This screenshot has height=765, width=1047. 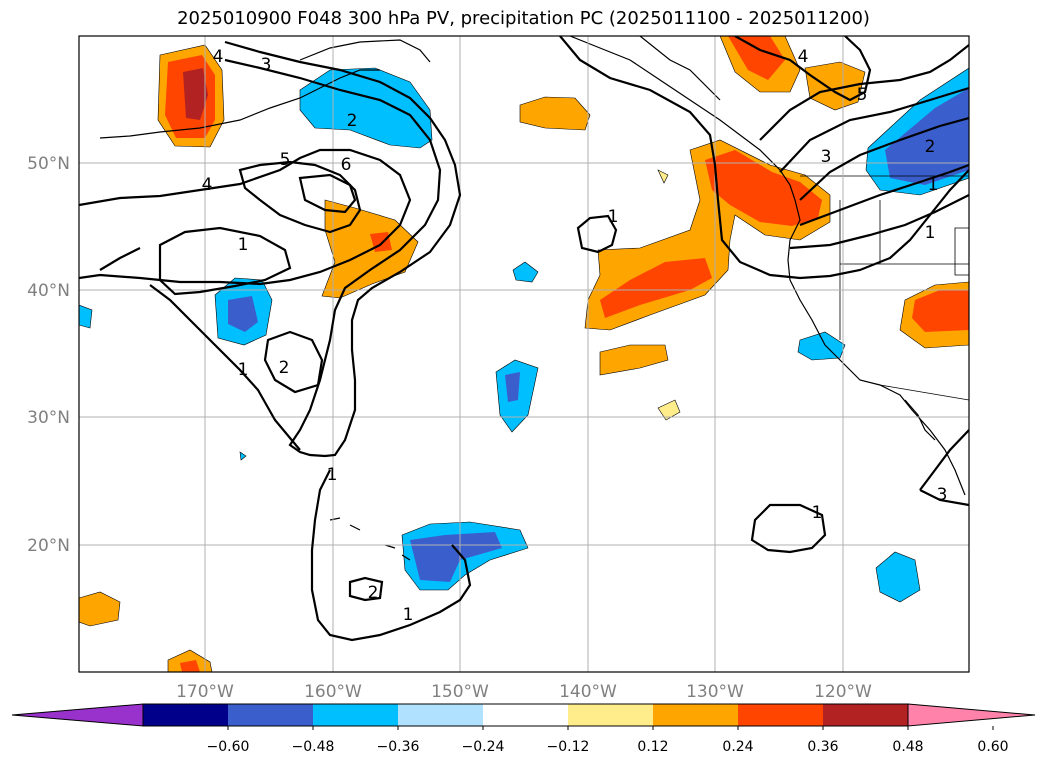 I want to click on latitude-label: 50°N, so click(x=48, y=164).